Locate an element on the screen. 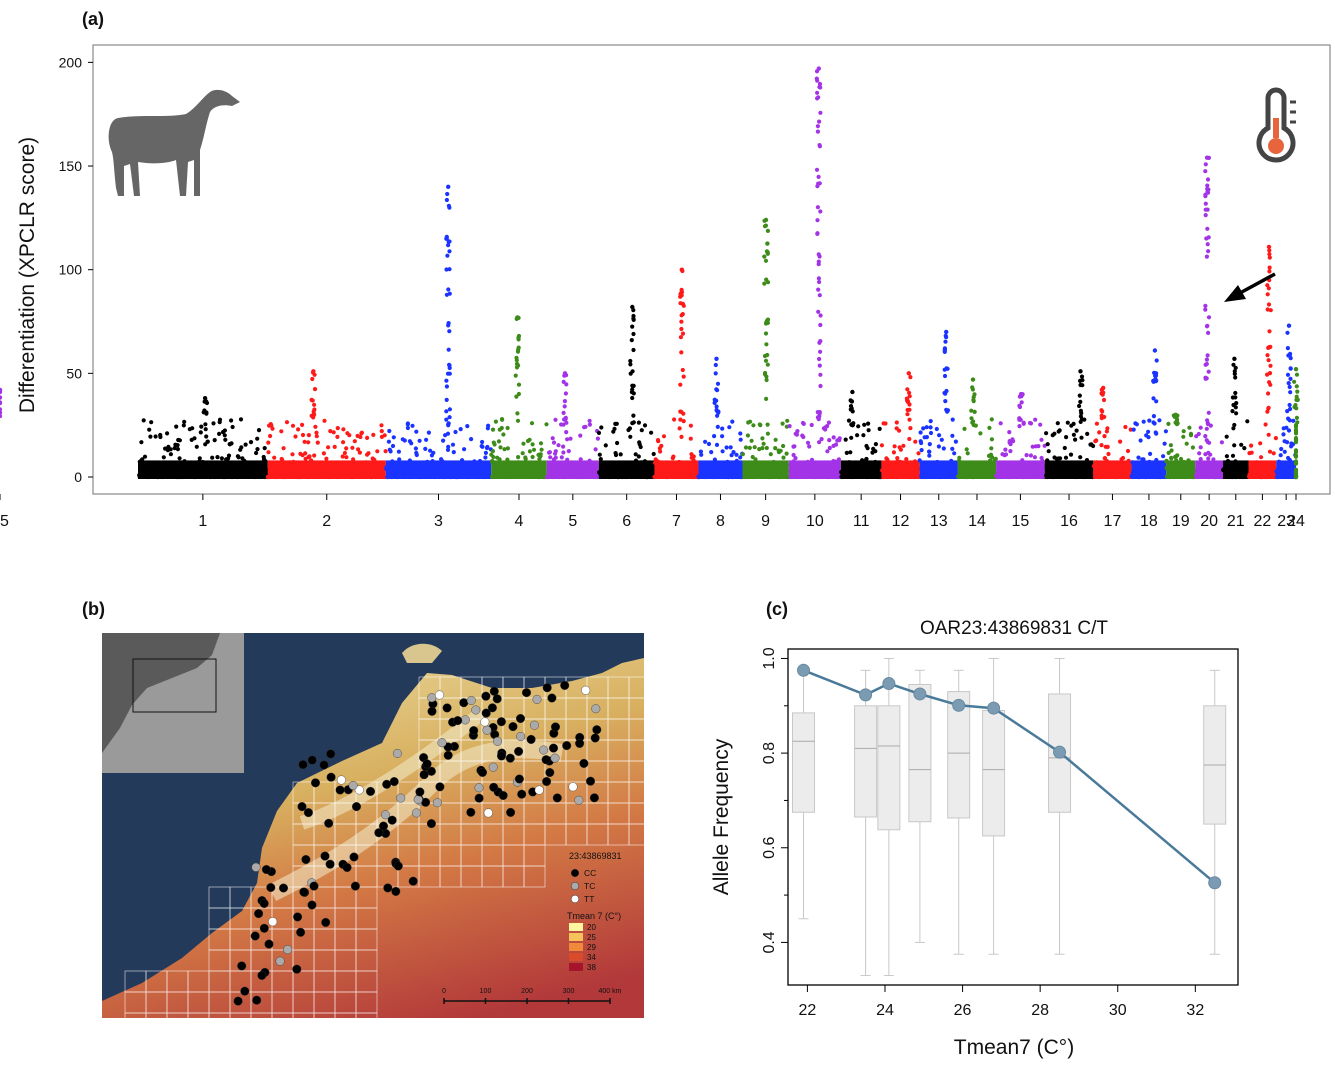  plot-frame is located at coordinates (1013, 817).